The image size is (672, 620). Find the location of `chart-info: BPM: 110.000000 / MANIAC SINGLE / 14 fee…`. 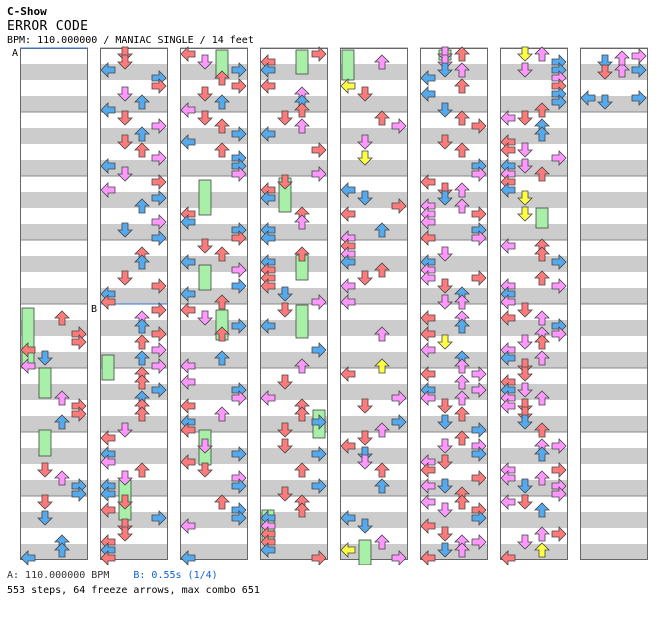

chart-info: BPM: 110.000000 / MANIAC SINGLE / 14 fee… is located at coordinates (130, 40).